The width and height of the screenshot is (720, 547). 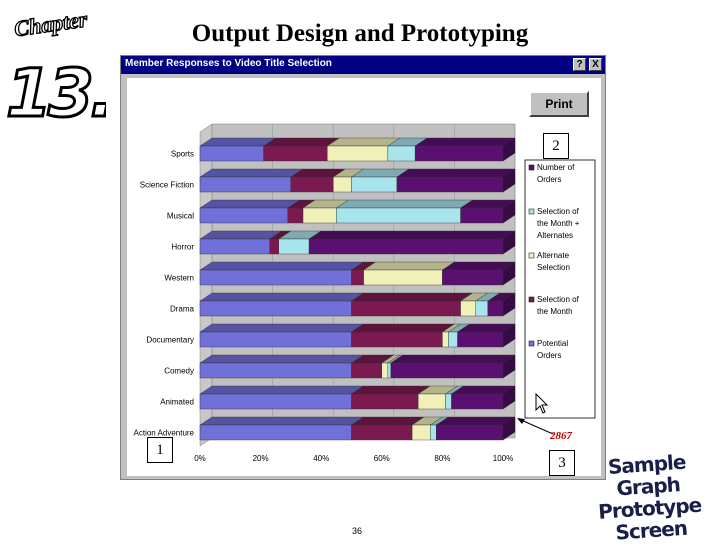 What do you see at coordinates (294, 246) in the screenshot?
I see `bar-horror-selection-of-the-month-alternates` at bounding box center [294, 246].